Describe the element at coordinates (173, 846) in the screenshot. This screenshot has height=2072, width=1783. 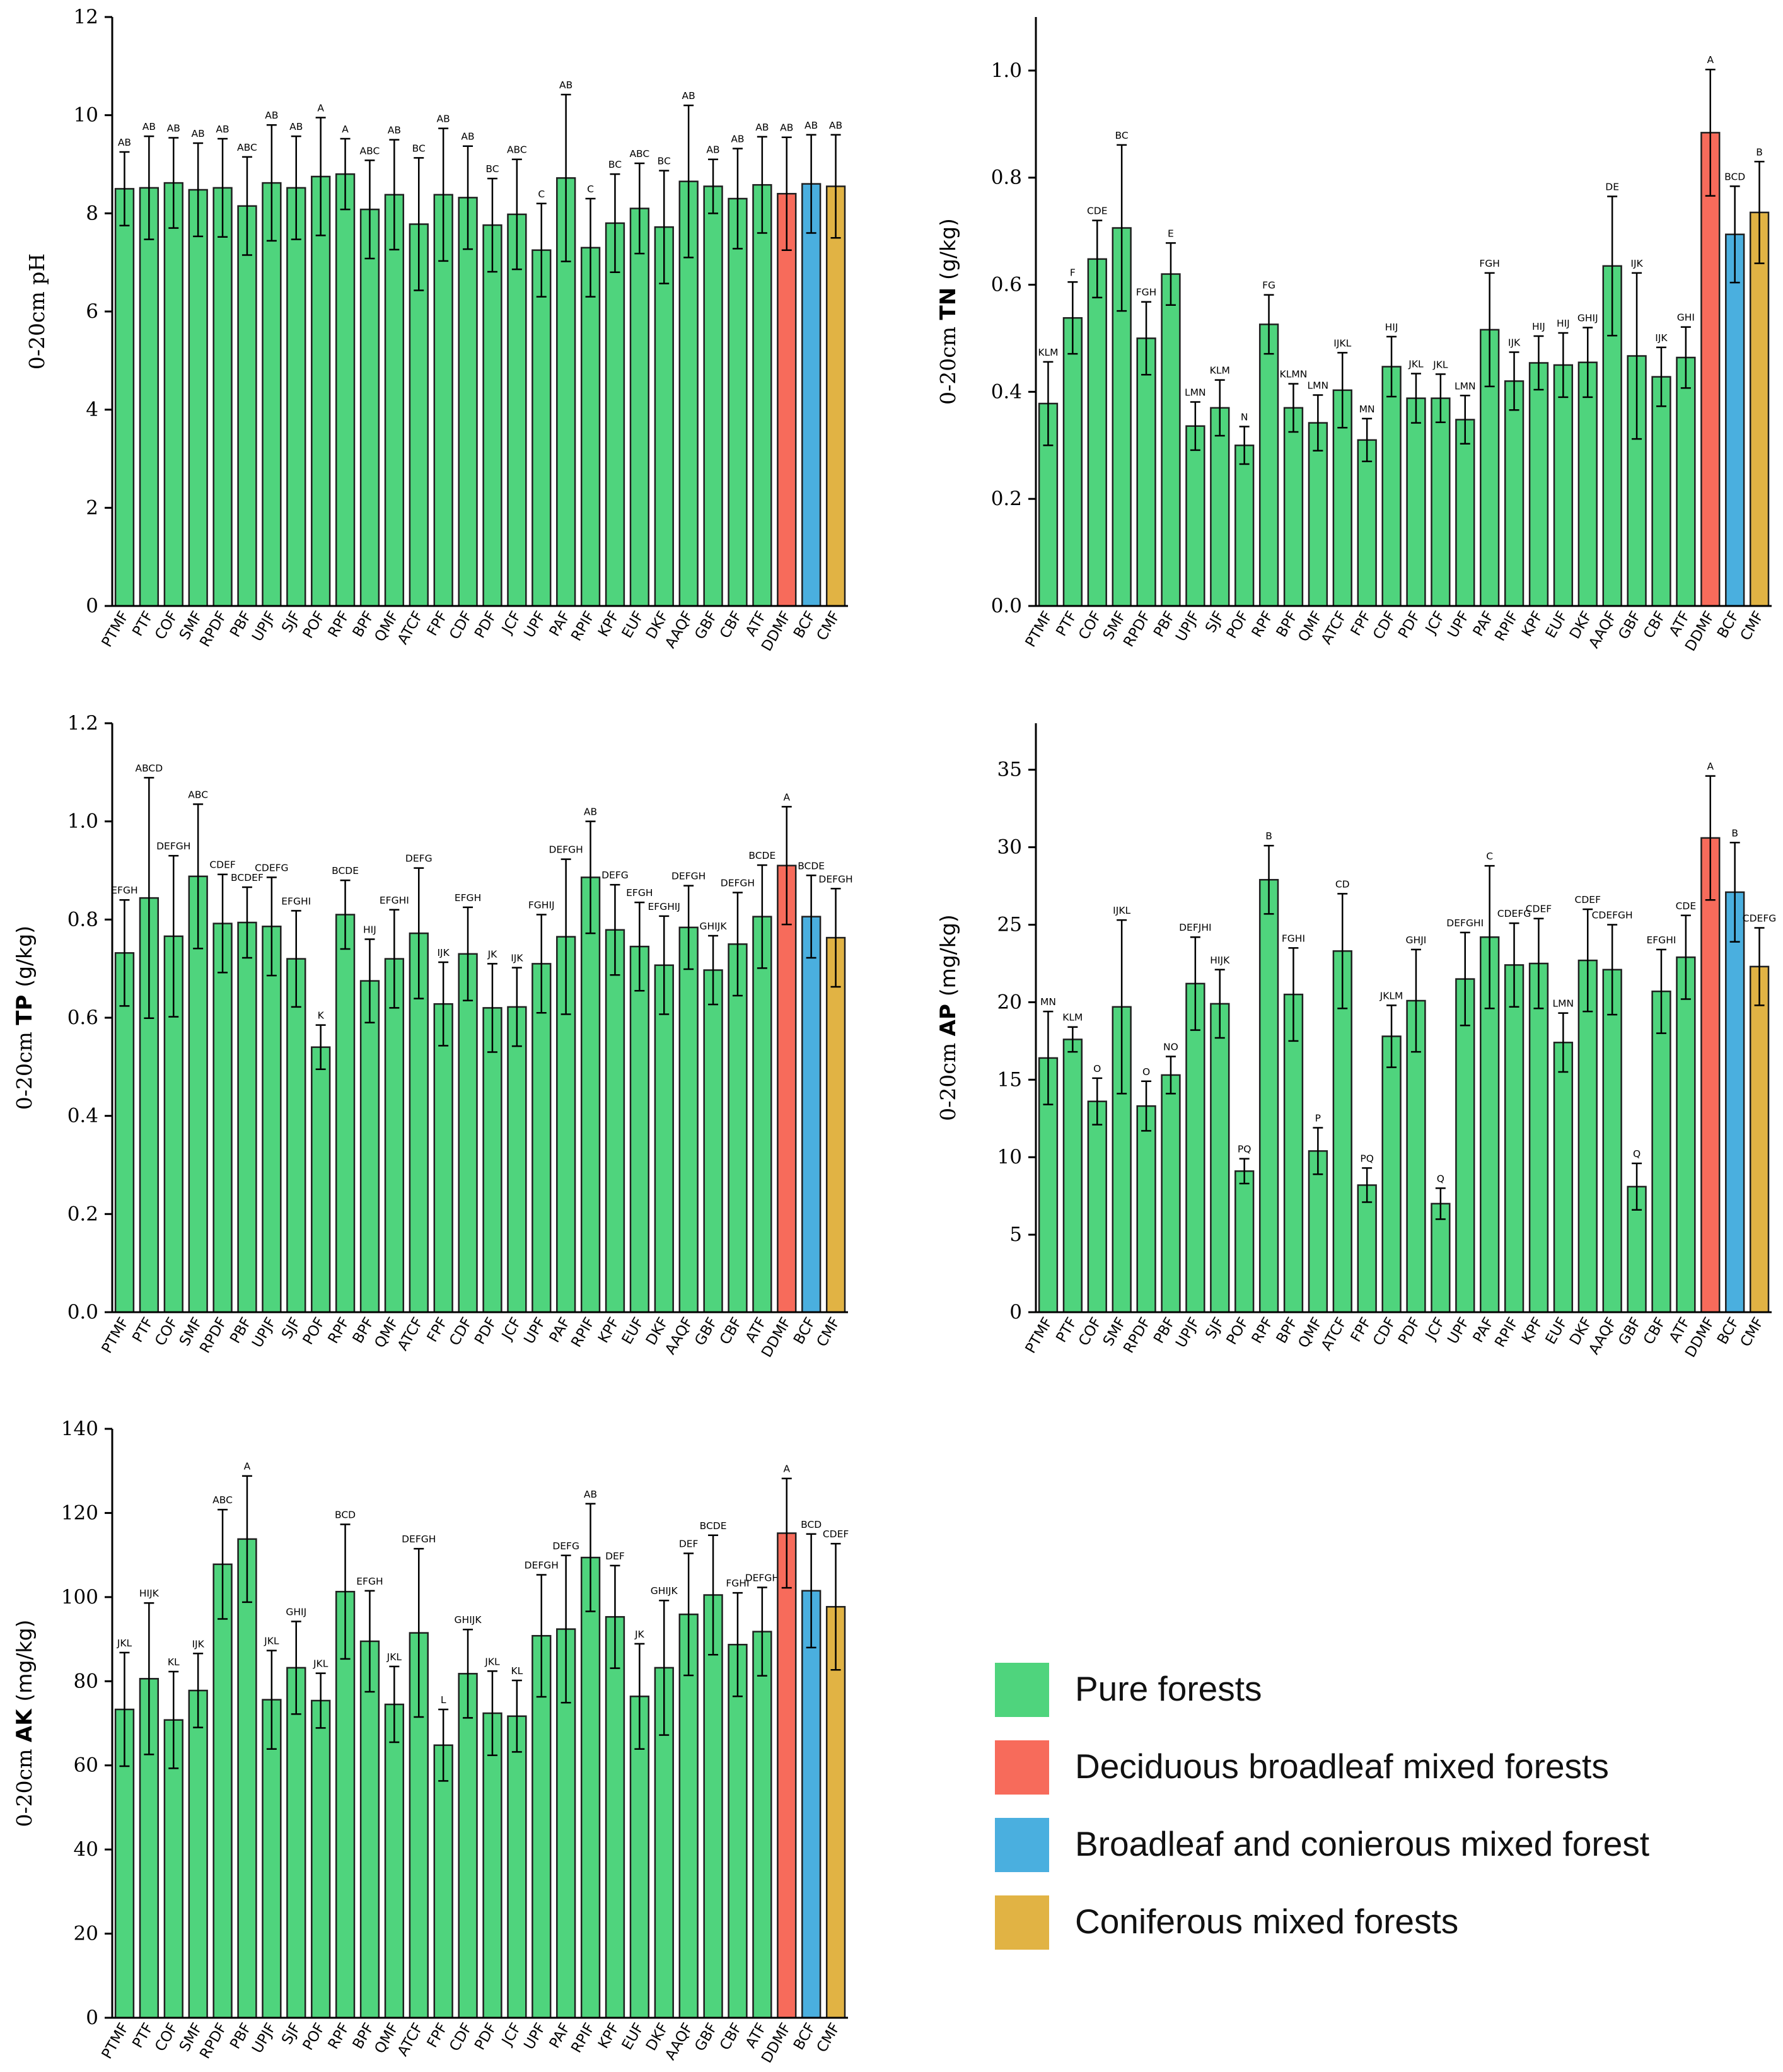
I see `significance-label-COF: DEFGH` at that location.